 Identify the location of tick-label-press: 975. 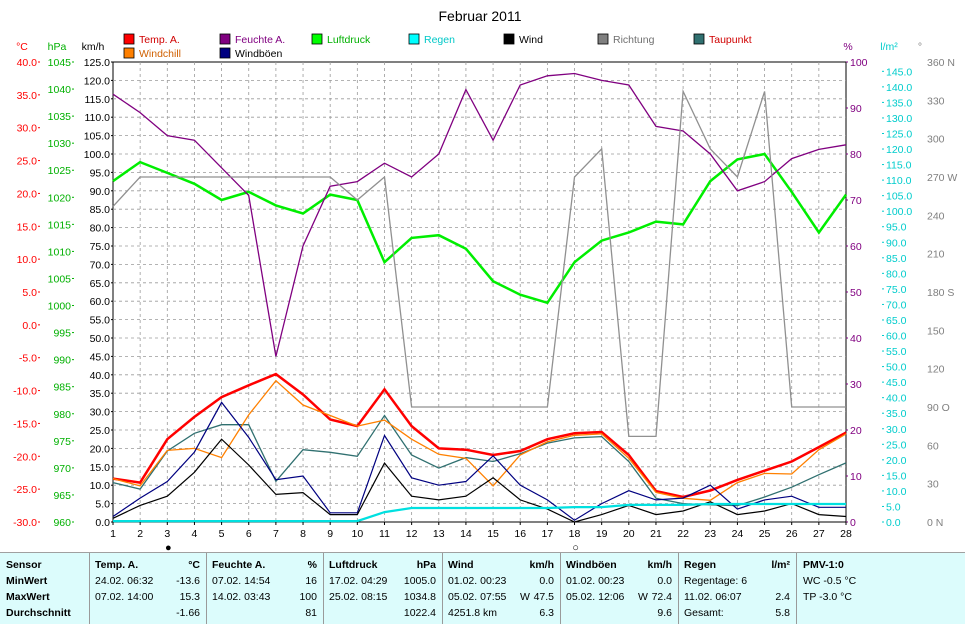
(62, 442).